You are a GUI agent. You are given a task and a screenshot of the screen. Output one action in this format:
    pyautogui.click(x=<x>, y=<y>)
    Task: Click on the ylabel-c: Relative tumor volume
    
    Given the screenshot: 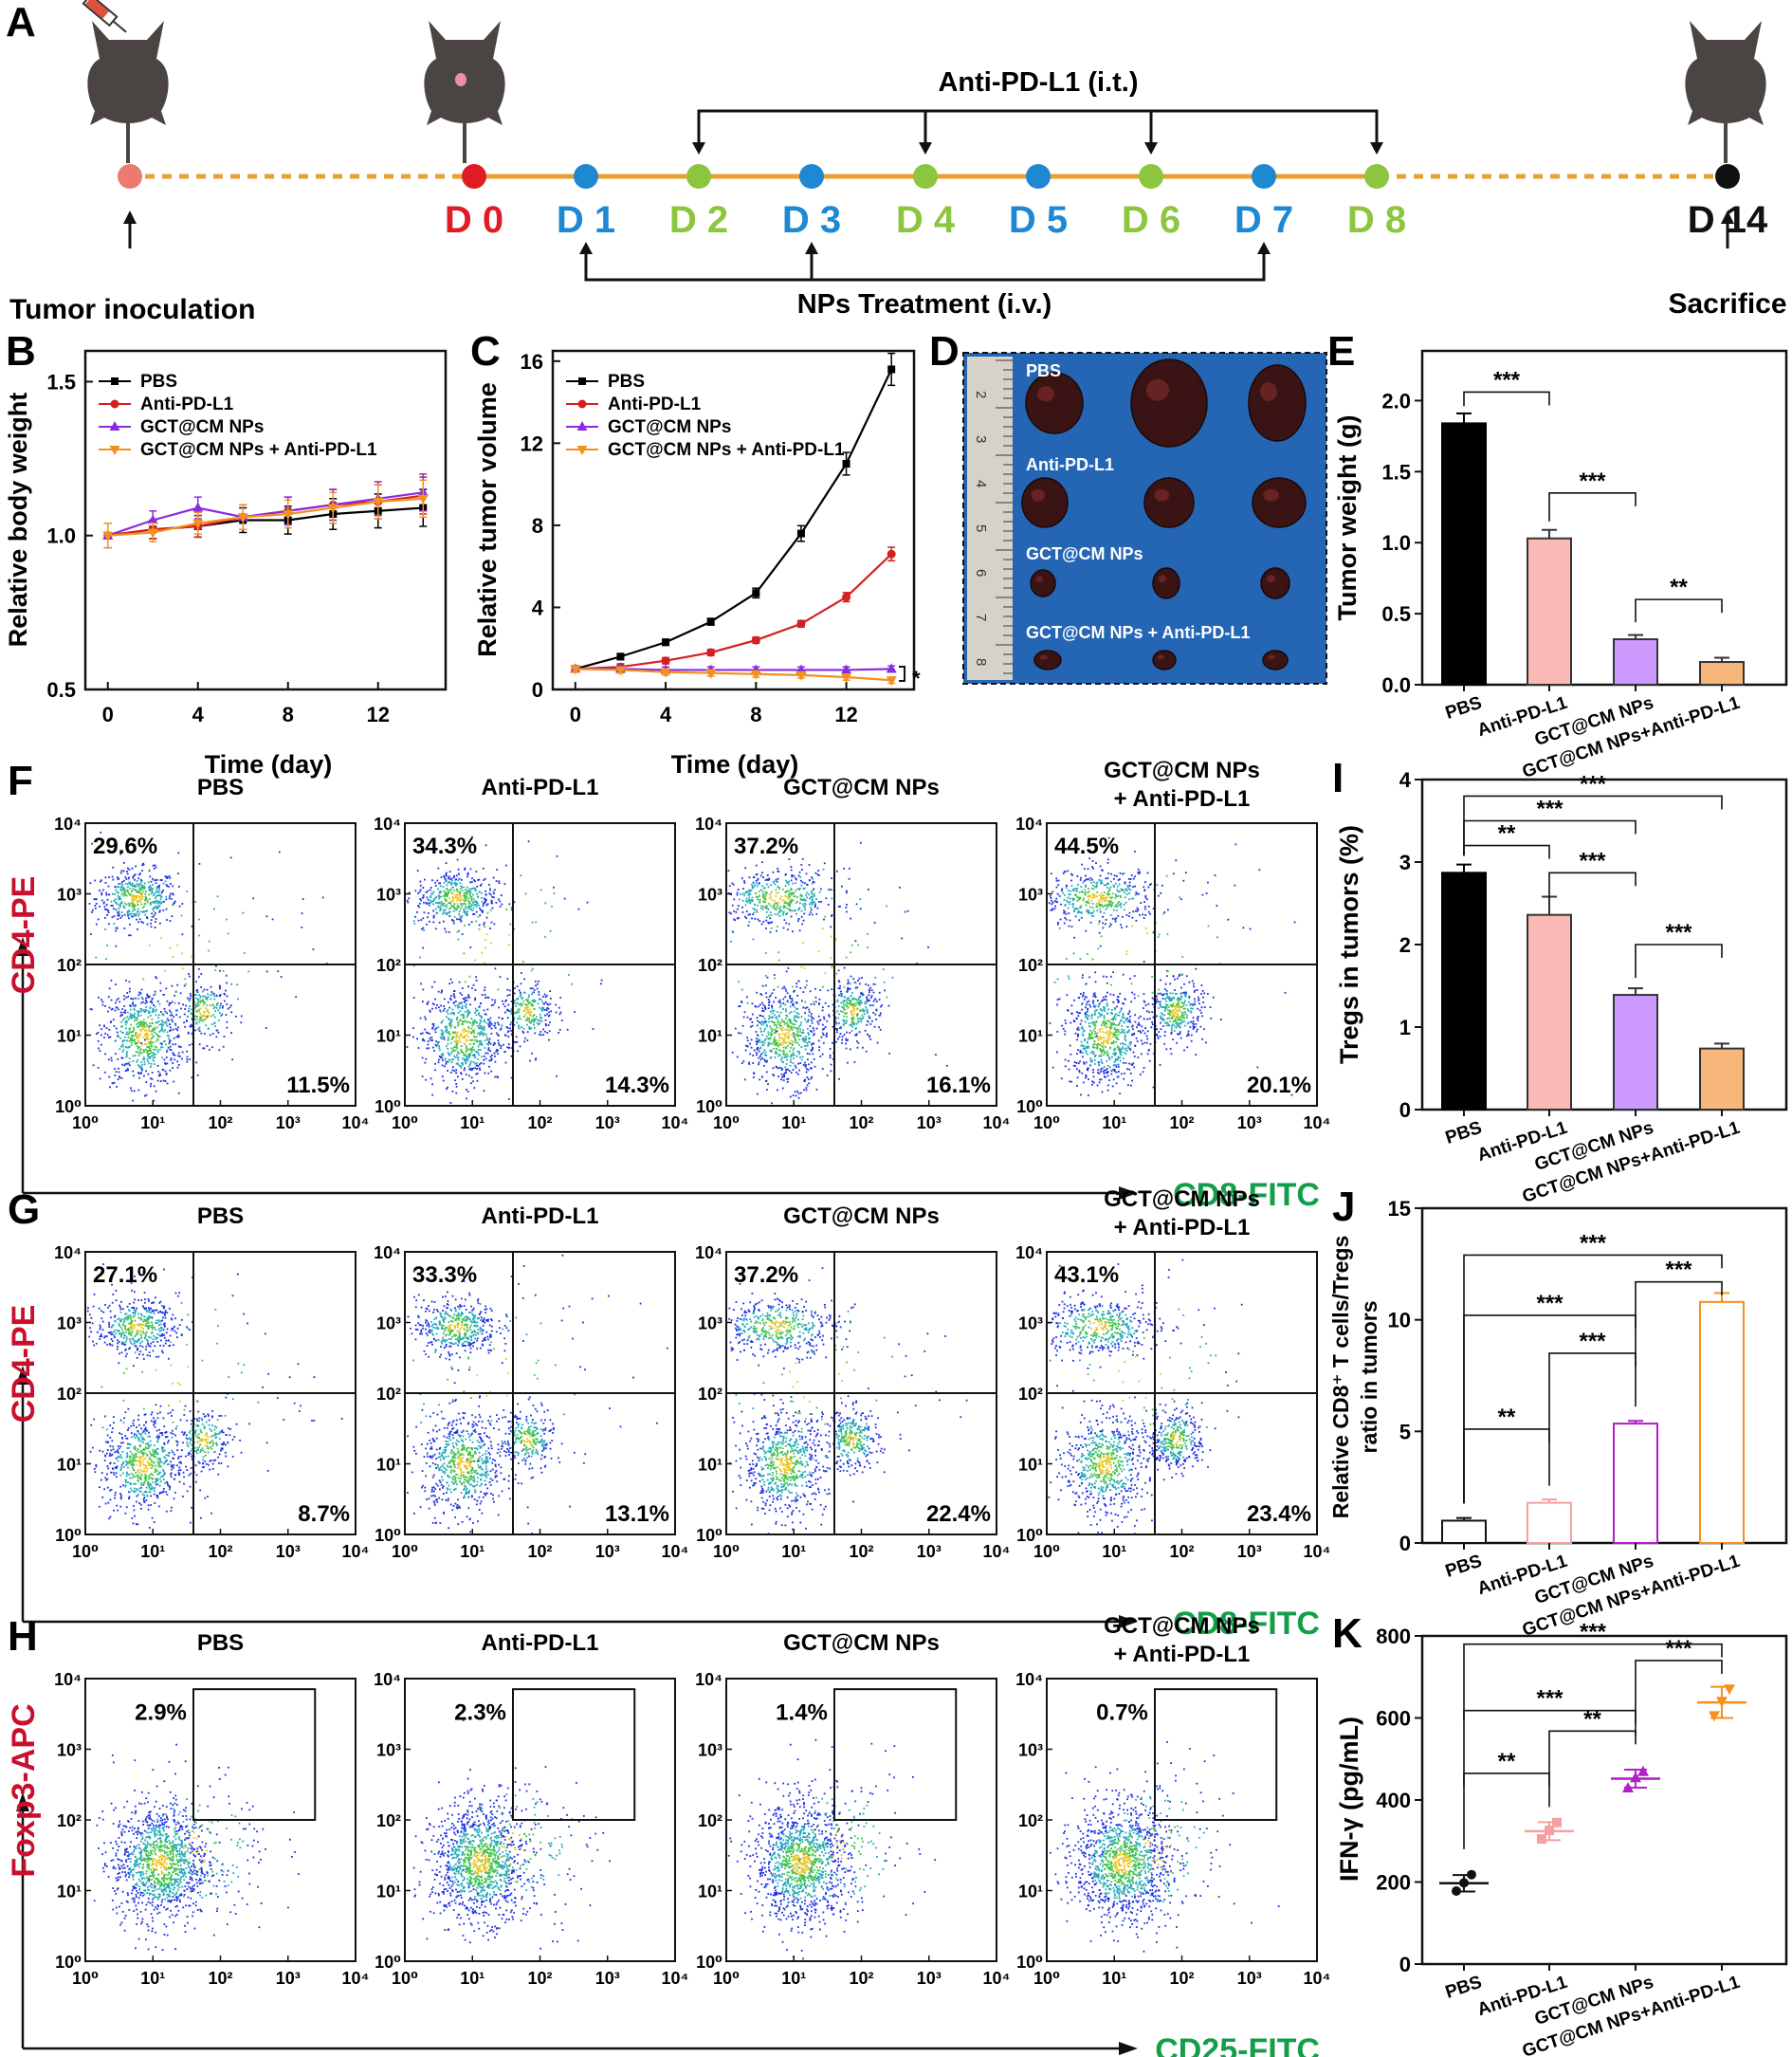 What is the action you would take?
    pyautogui.click(x=487, y=519)
    